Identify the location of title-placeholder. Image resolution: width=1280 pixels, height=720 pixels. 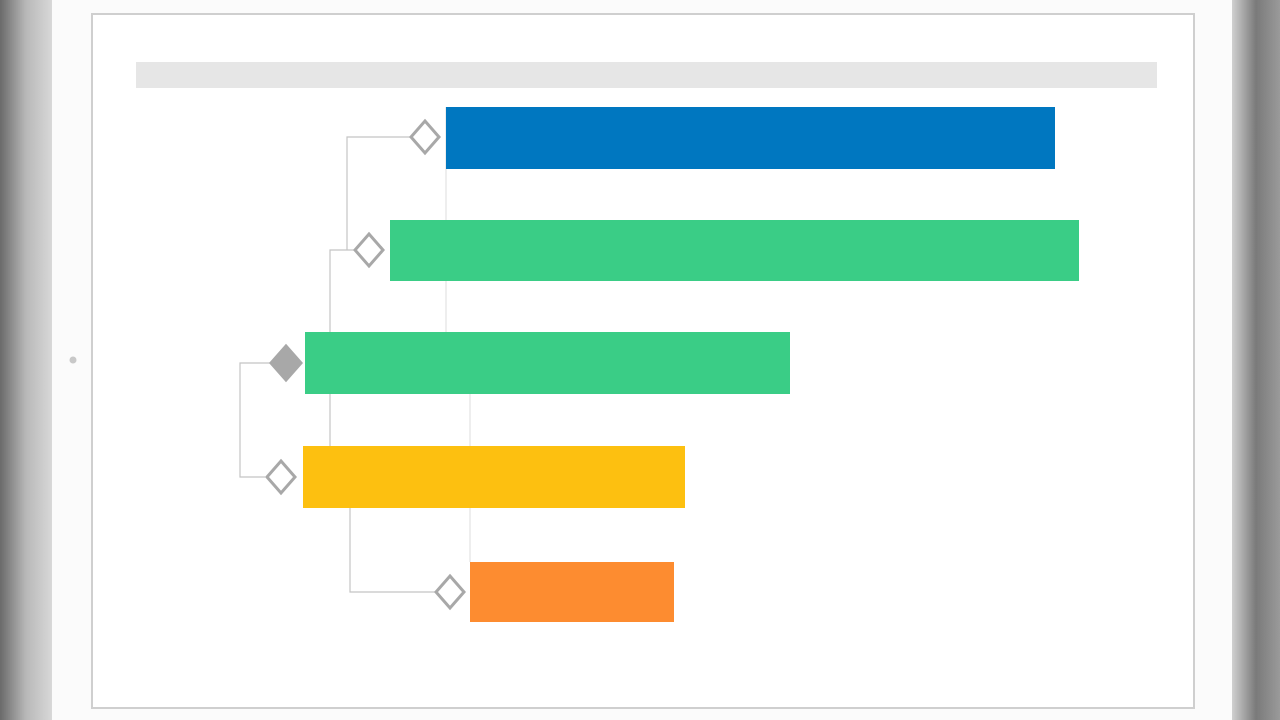
(646, 75).